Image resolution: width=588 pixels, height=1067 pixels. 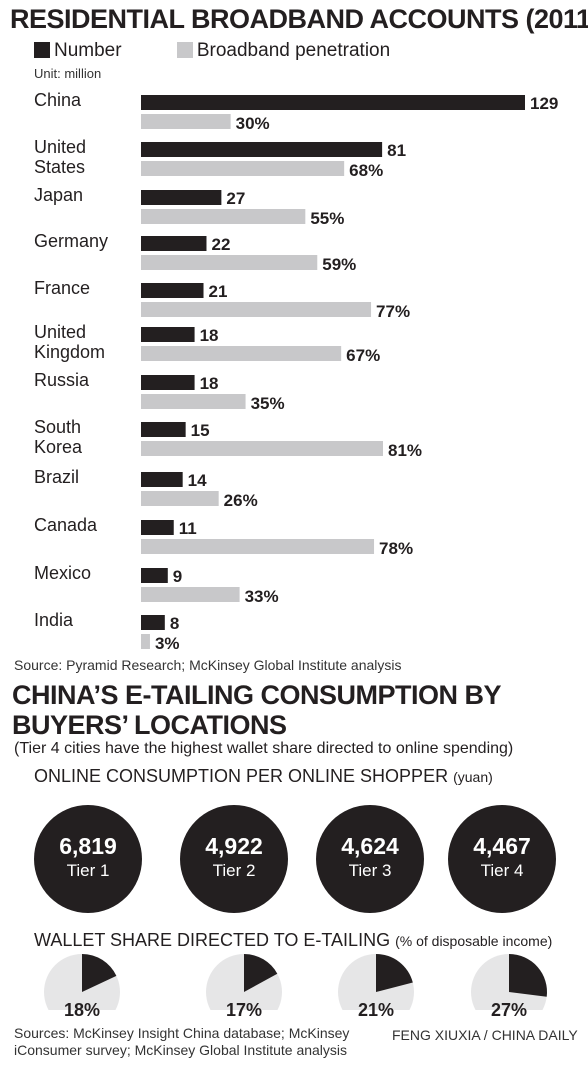 What do you see at coordinates (293, 50) in the screenshot?
I see `legend-label-penetration: Broadband penetration` at bounding box center [293, 50].